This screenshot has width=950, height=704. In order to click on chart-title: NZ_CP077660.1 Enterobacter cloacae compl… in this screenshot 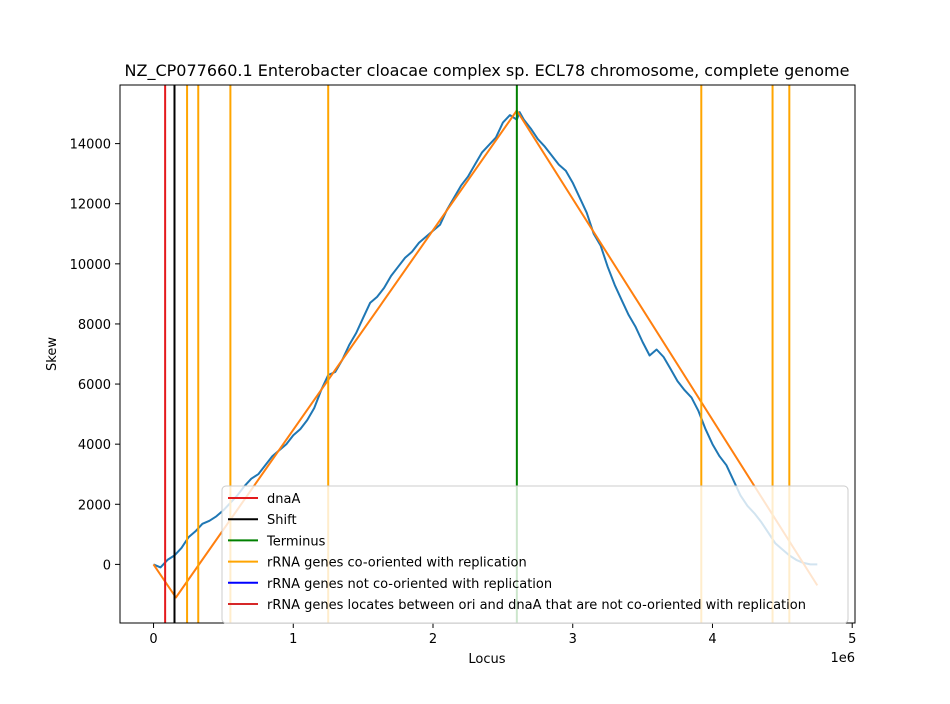, I will do `click(487, 71)`.